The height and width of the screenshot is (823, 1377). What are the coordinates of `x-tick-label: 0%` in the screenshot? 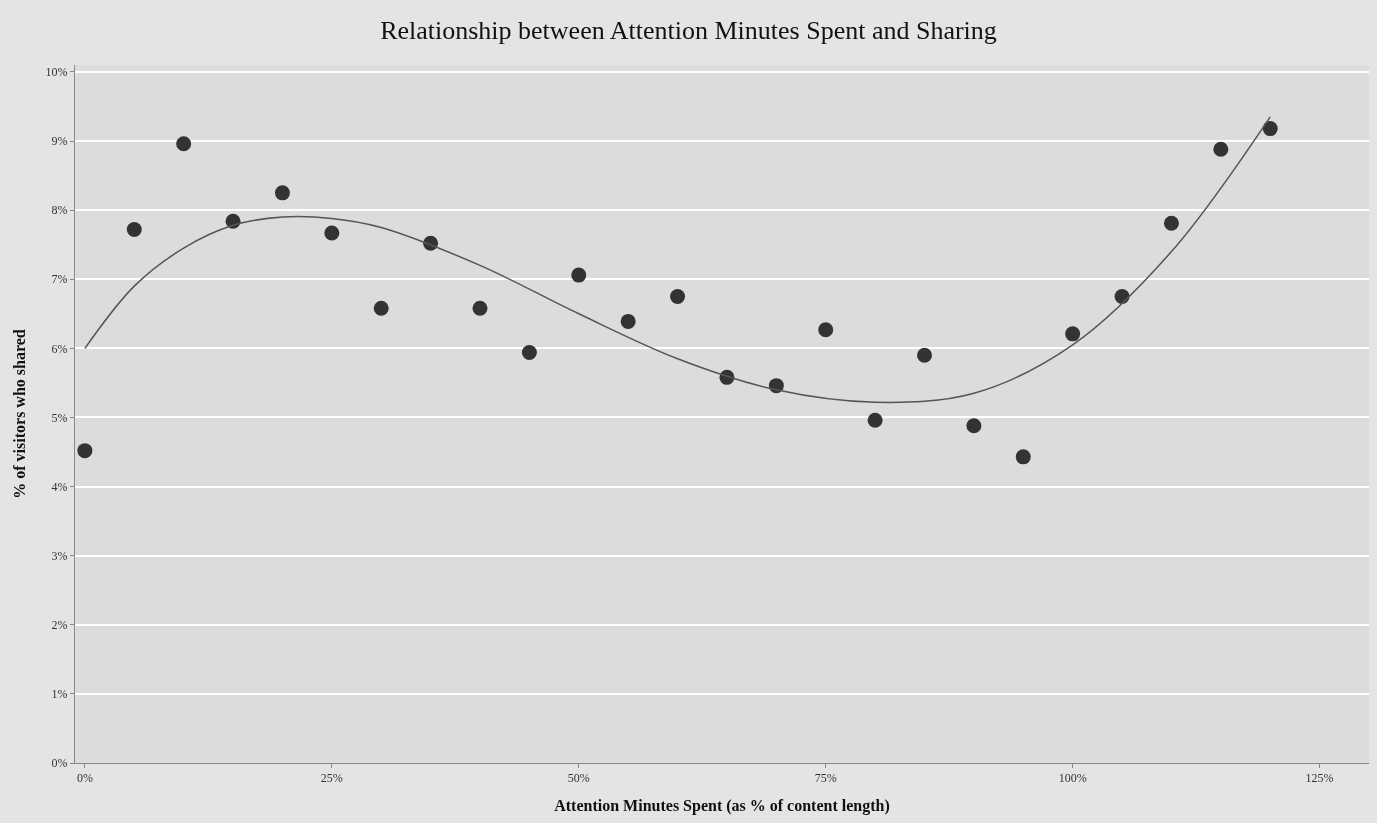 It's located at (84, 778).